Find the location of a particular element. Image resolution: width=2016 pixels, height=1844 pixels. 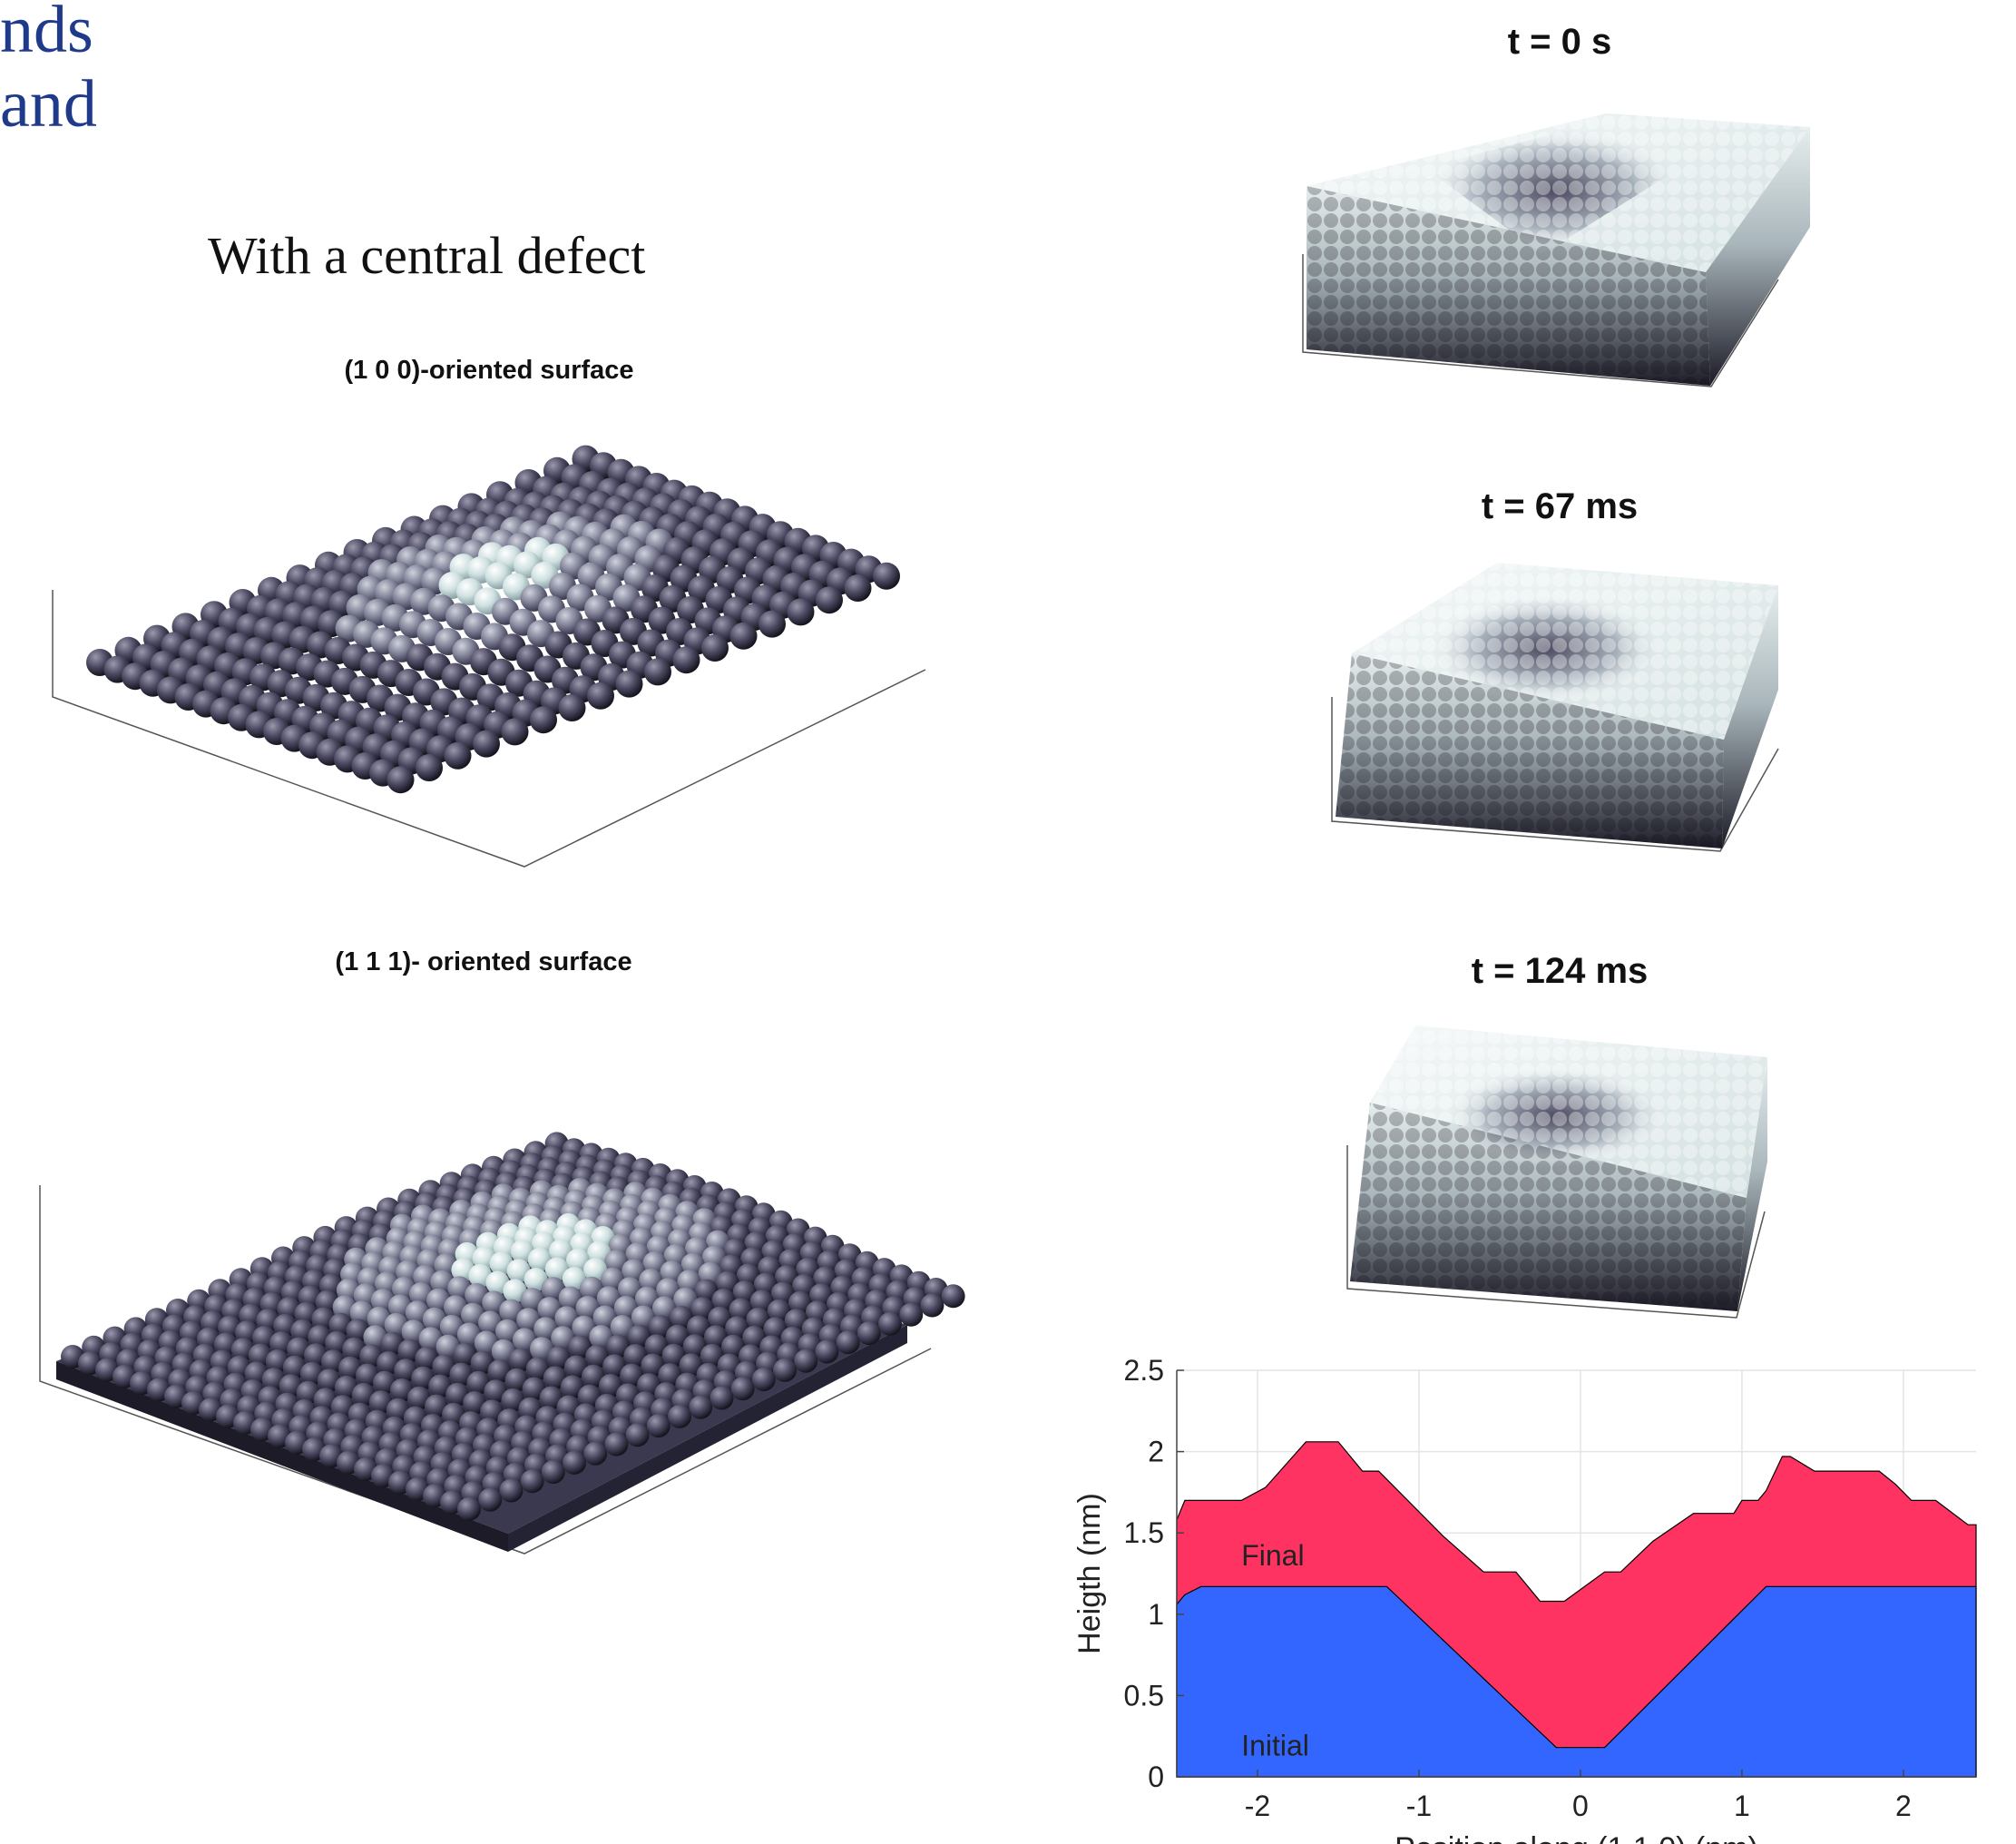

y-tick-label: 1 is located at coordinates (1156, 1614).